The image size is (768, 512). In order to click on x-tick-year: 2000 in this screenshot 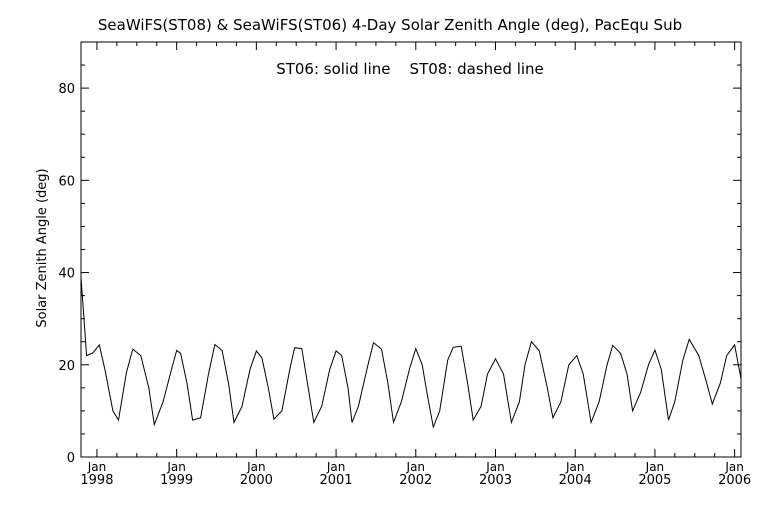, I will do `click(256, 480)`.